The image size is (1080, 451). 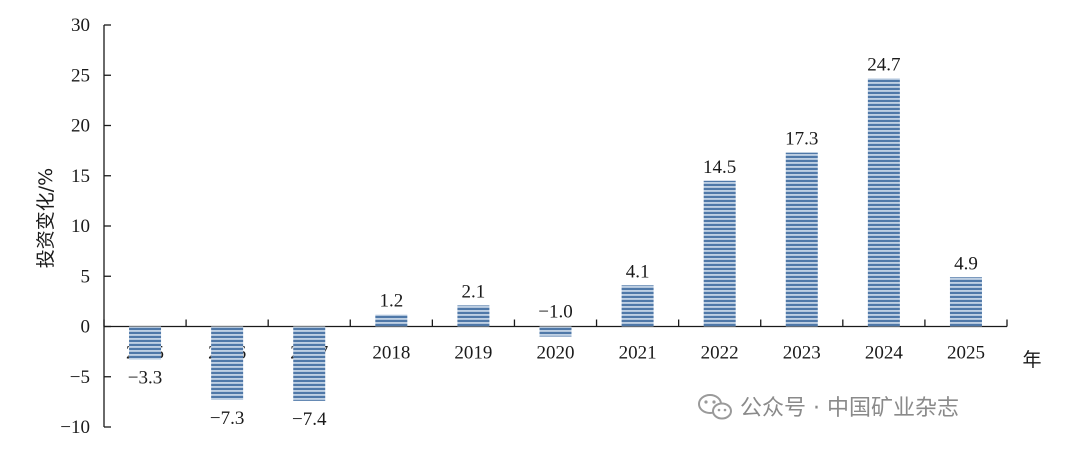 I want to click on x-tick-label: 2024, so click(x=884, y=353).